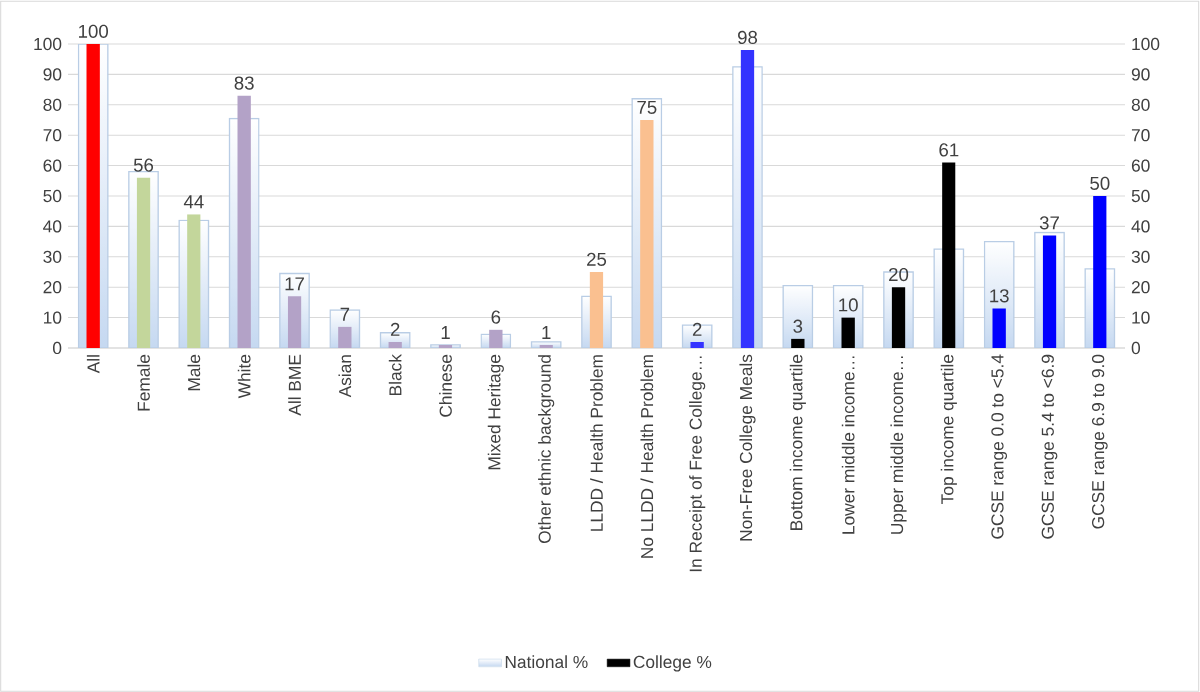 The width and height of the screenshot is (1200, 692). What do you see at coordinates (496, 317) in the screenshot?
I see `data-label: 6` at bounding box center [496, 317].